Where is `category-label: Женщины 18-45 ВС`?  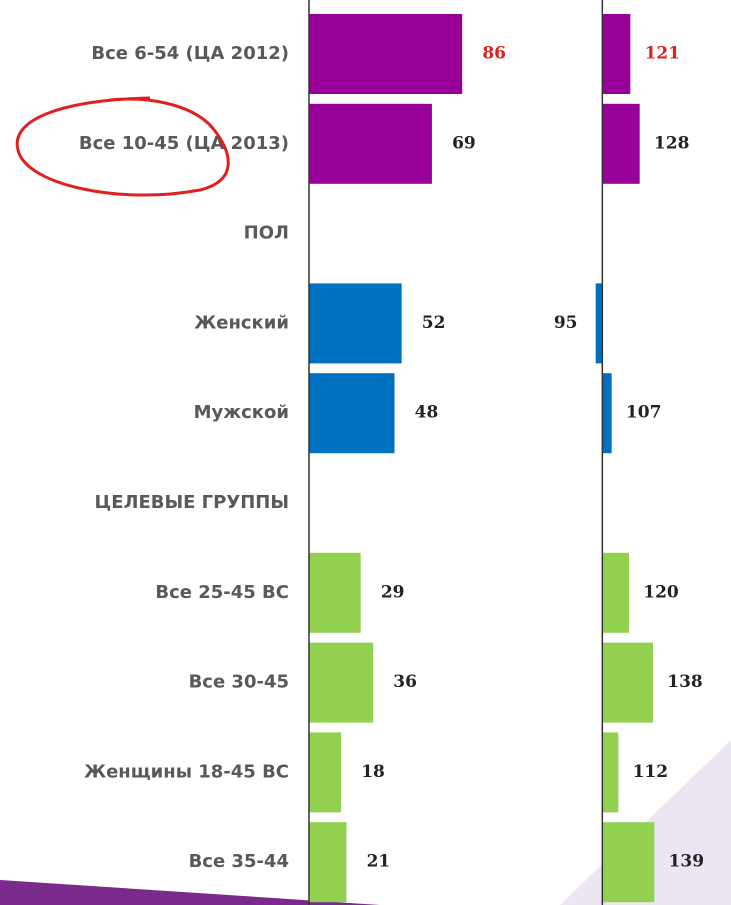 category-label: Женщины 18-45 ВС is located at coordinates (186, 771).